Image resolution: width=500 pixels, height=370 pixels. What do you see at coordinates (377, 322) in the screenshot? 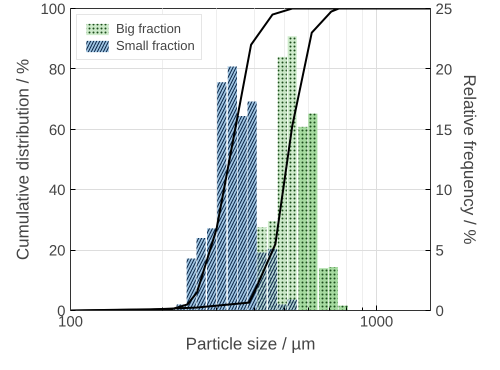
I see `x-tick-label: 1000` at bounding box center [377, 322].